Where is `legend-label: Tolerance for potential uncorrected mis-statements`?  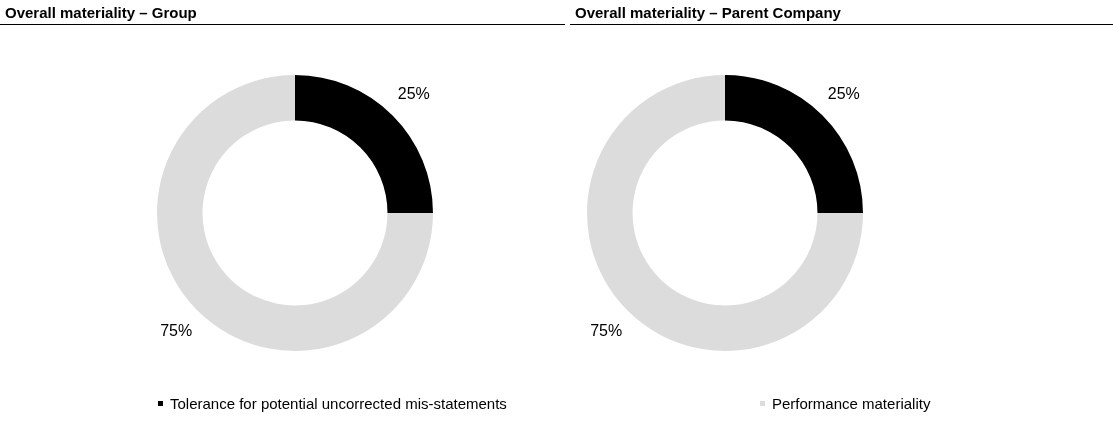
legend-label: Tolerance for potential uncorrected mis-statements is located at coordinates (338, 403).